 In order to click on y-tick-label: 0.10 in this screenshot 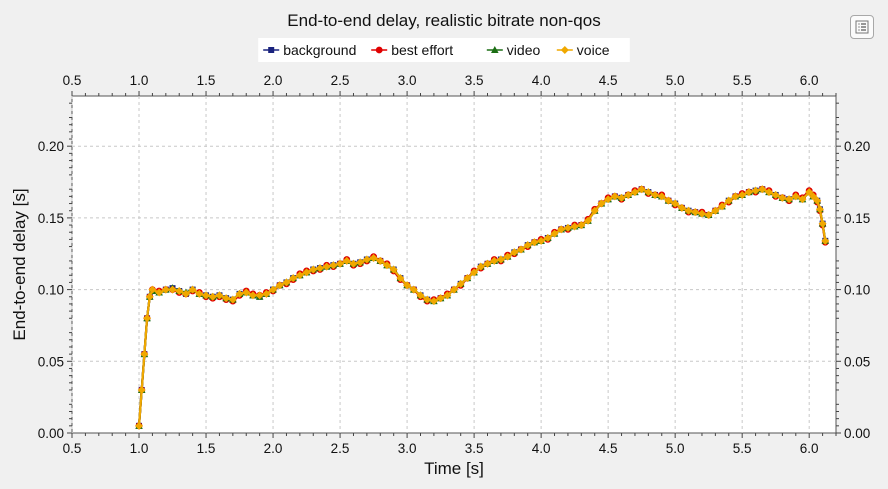, I will do `click(51, 290)`.